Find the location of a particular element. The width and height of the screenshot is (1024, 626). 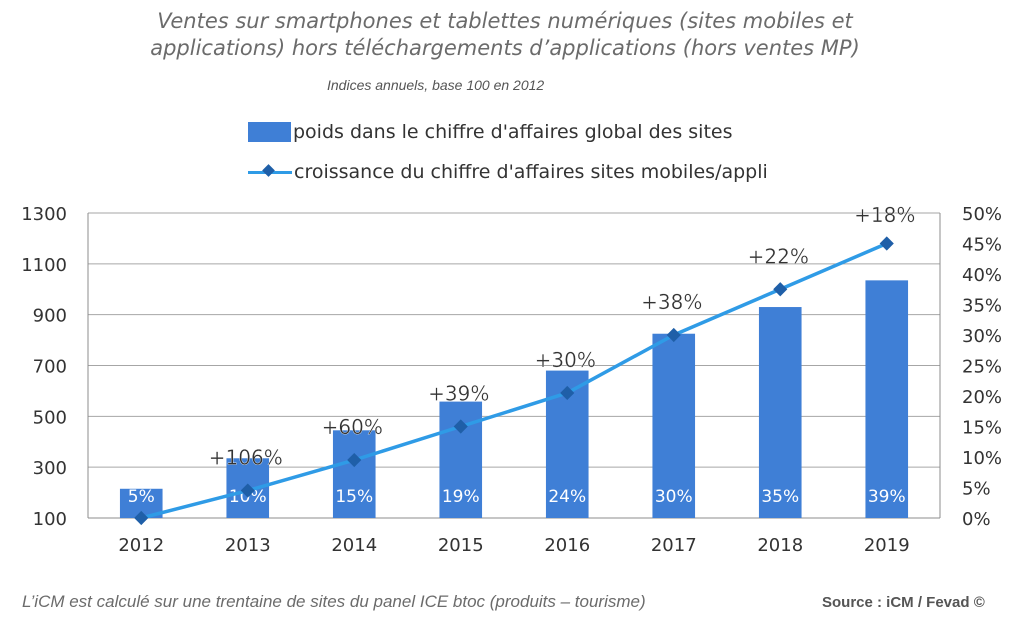

chart-subtitle: Indices annuels, base 100 en 2012 is located at coordinates (436, 85).